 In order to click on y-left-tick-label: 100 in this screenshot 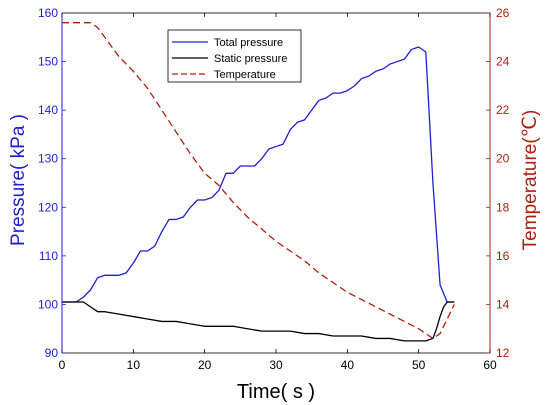, I will do `click(48, 304)`.